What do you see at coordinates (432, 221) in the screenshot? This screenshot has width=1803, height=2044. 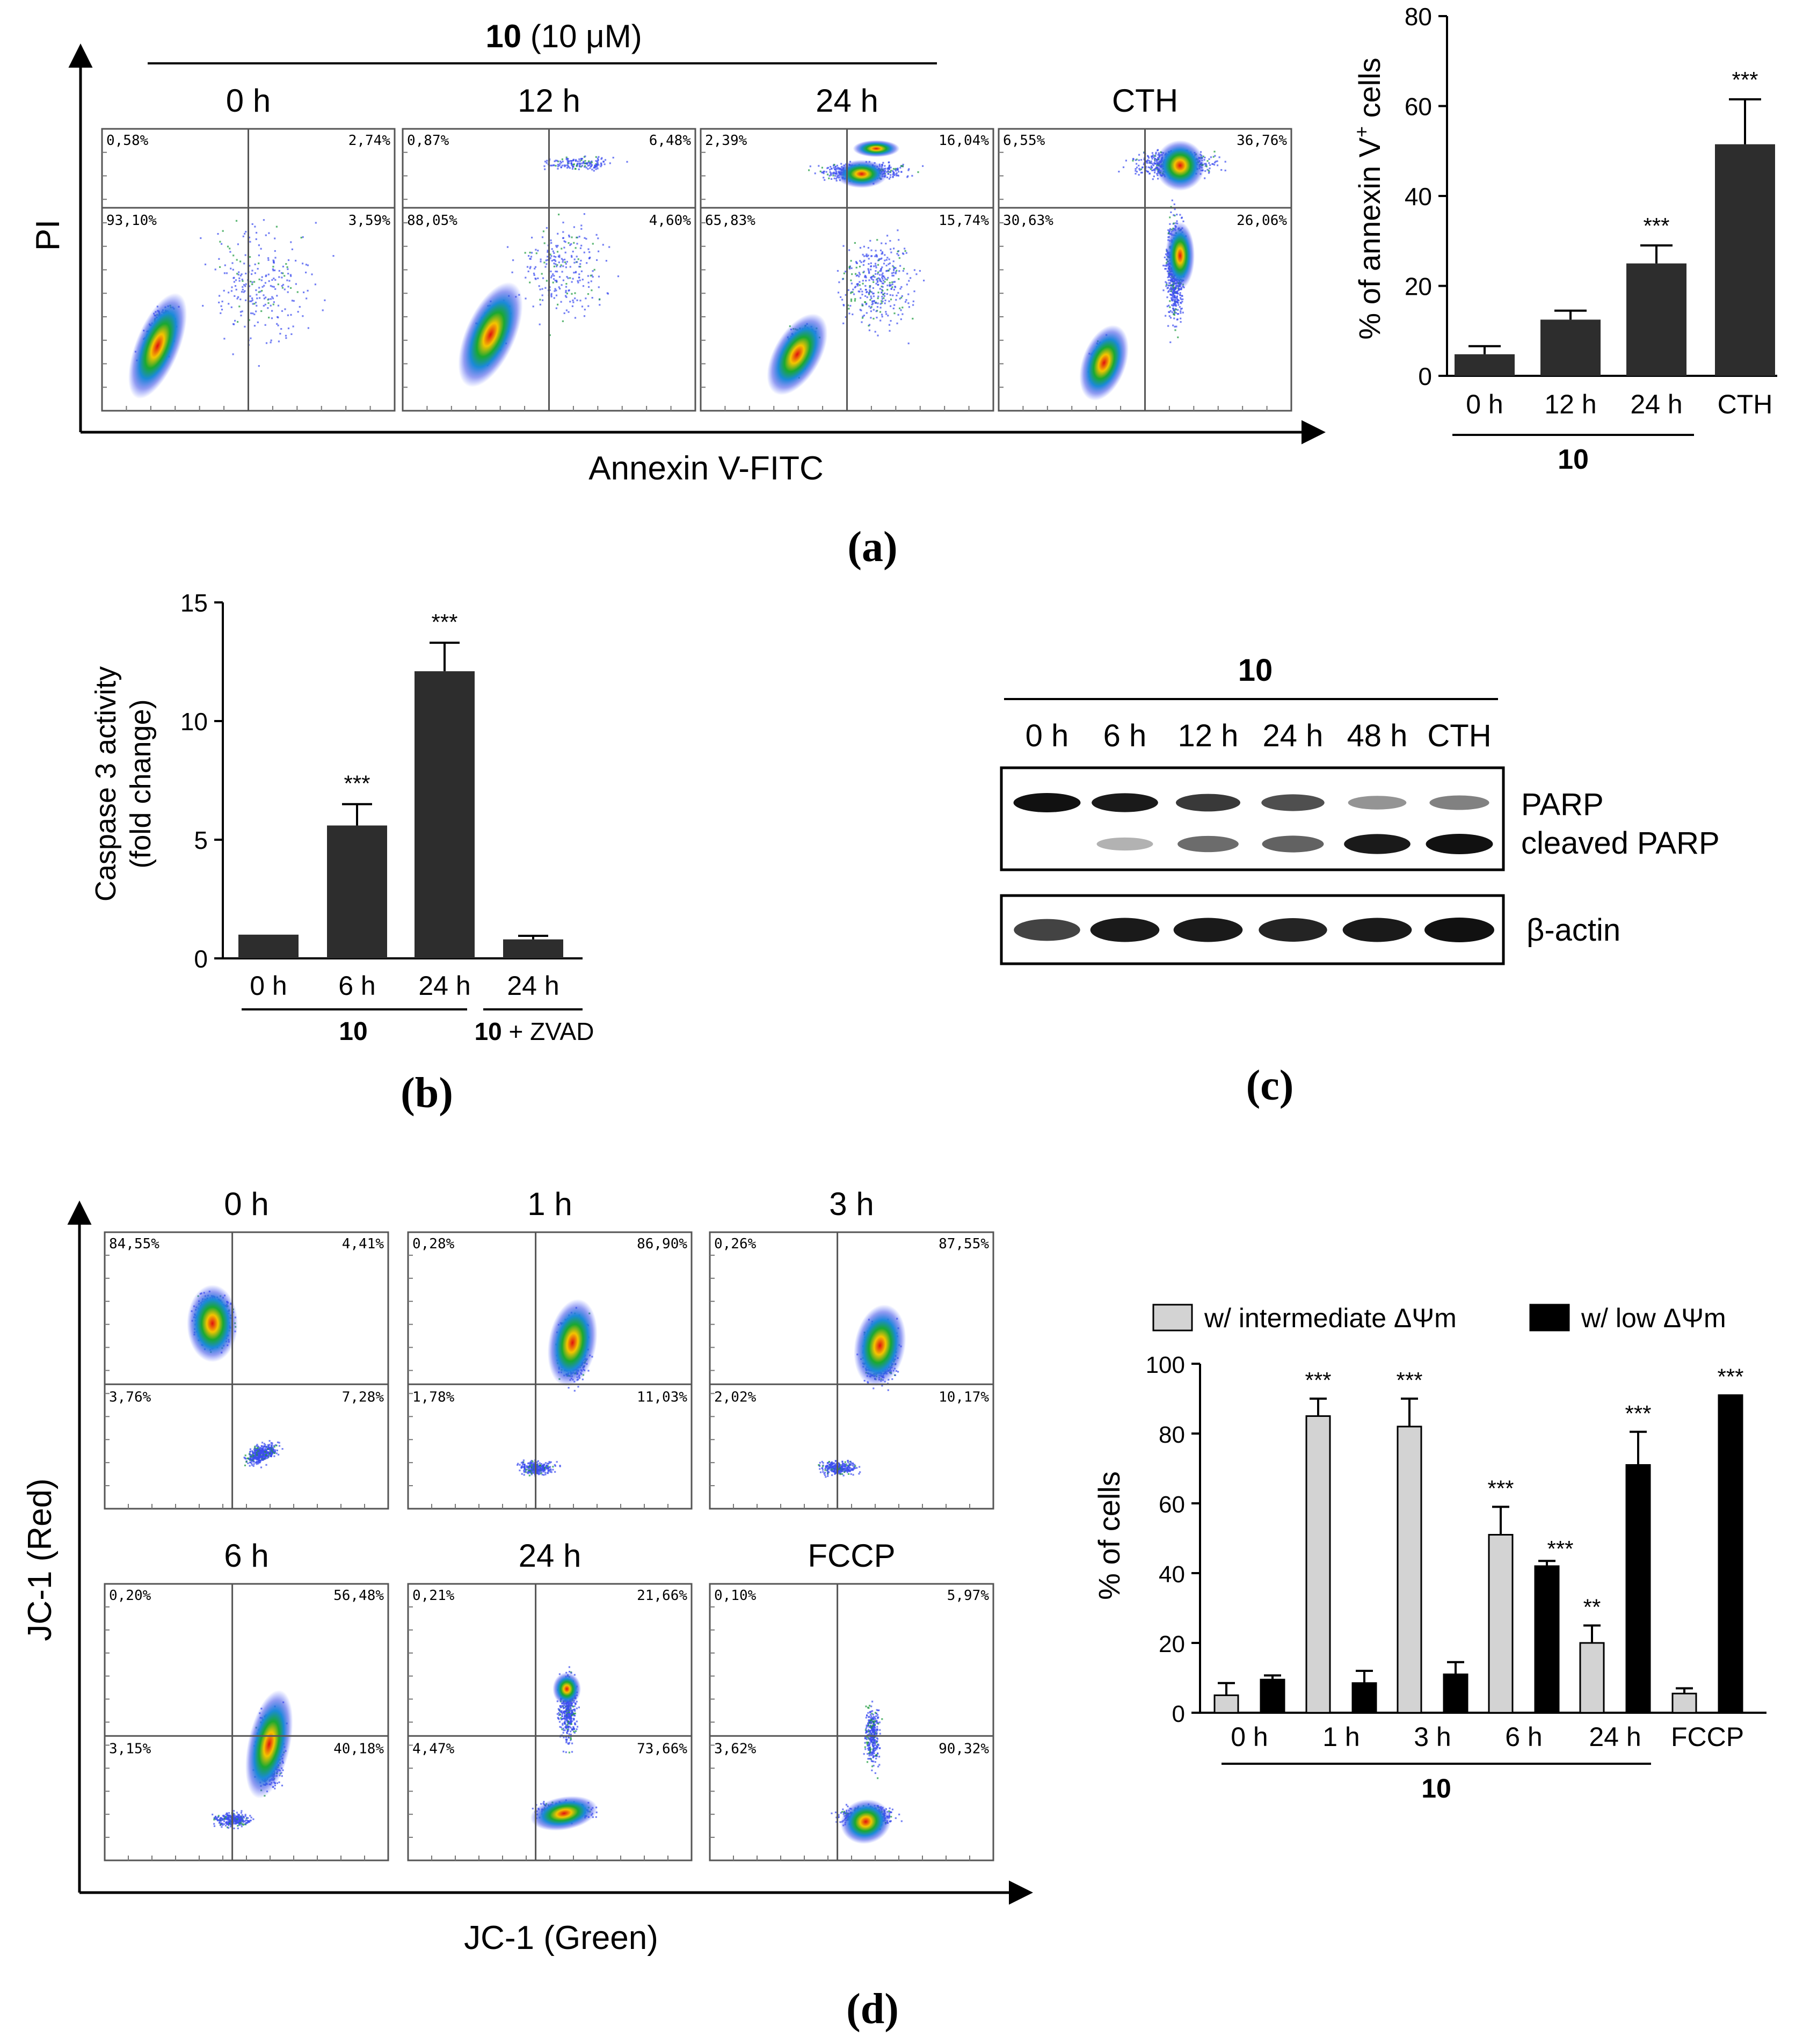 I see `quadrant-lower-left-label: 88,05%` at bounding box center [432, 221].